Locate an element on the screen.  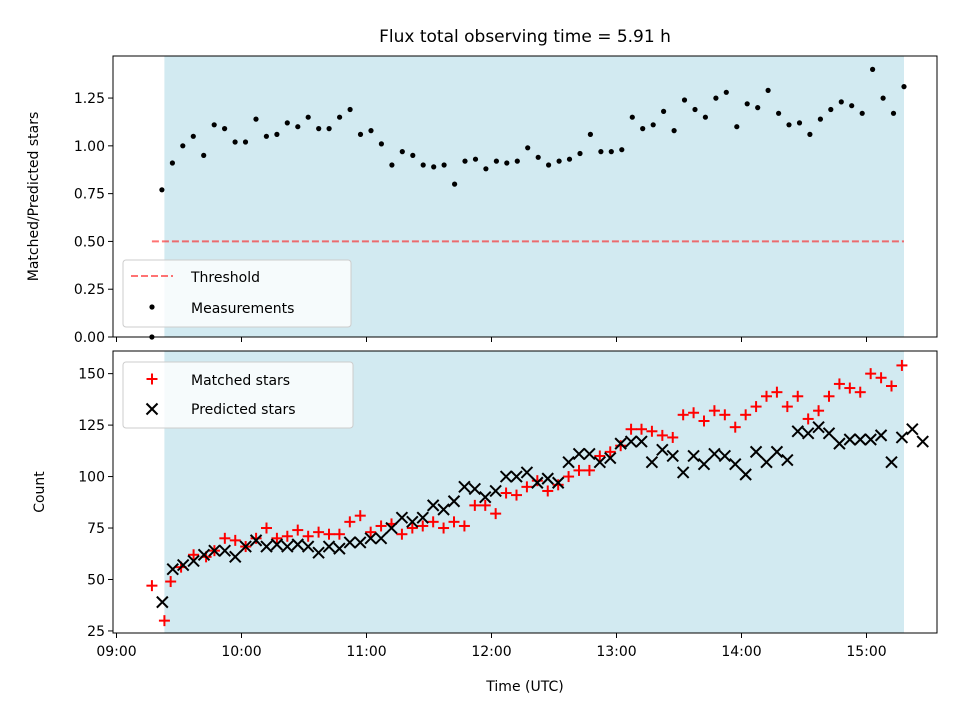
x-tick-label: 15:00 is located at coordinates (866, 652).